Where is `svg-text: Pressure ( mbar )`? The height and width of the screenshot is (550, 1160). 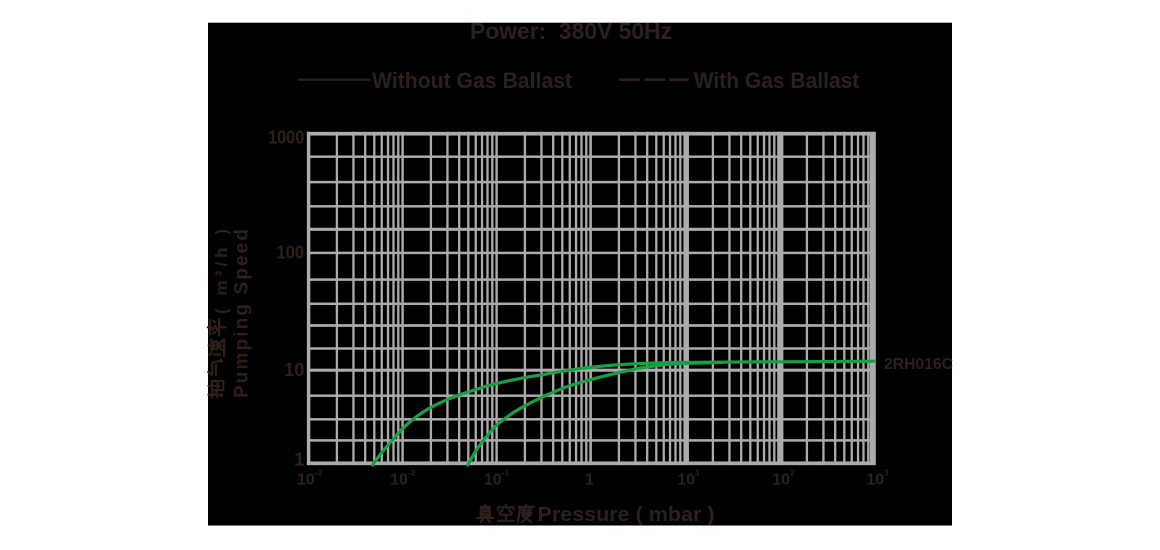 svg-text: Pressure ( mbar ) is located at coordinates (626, 515).